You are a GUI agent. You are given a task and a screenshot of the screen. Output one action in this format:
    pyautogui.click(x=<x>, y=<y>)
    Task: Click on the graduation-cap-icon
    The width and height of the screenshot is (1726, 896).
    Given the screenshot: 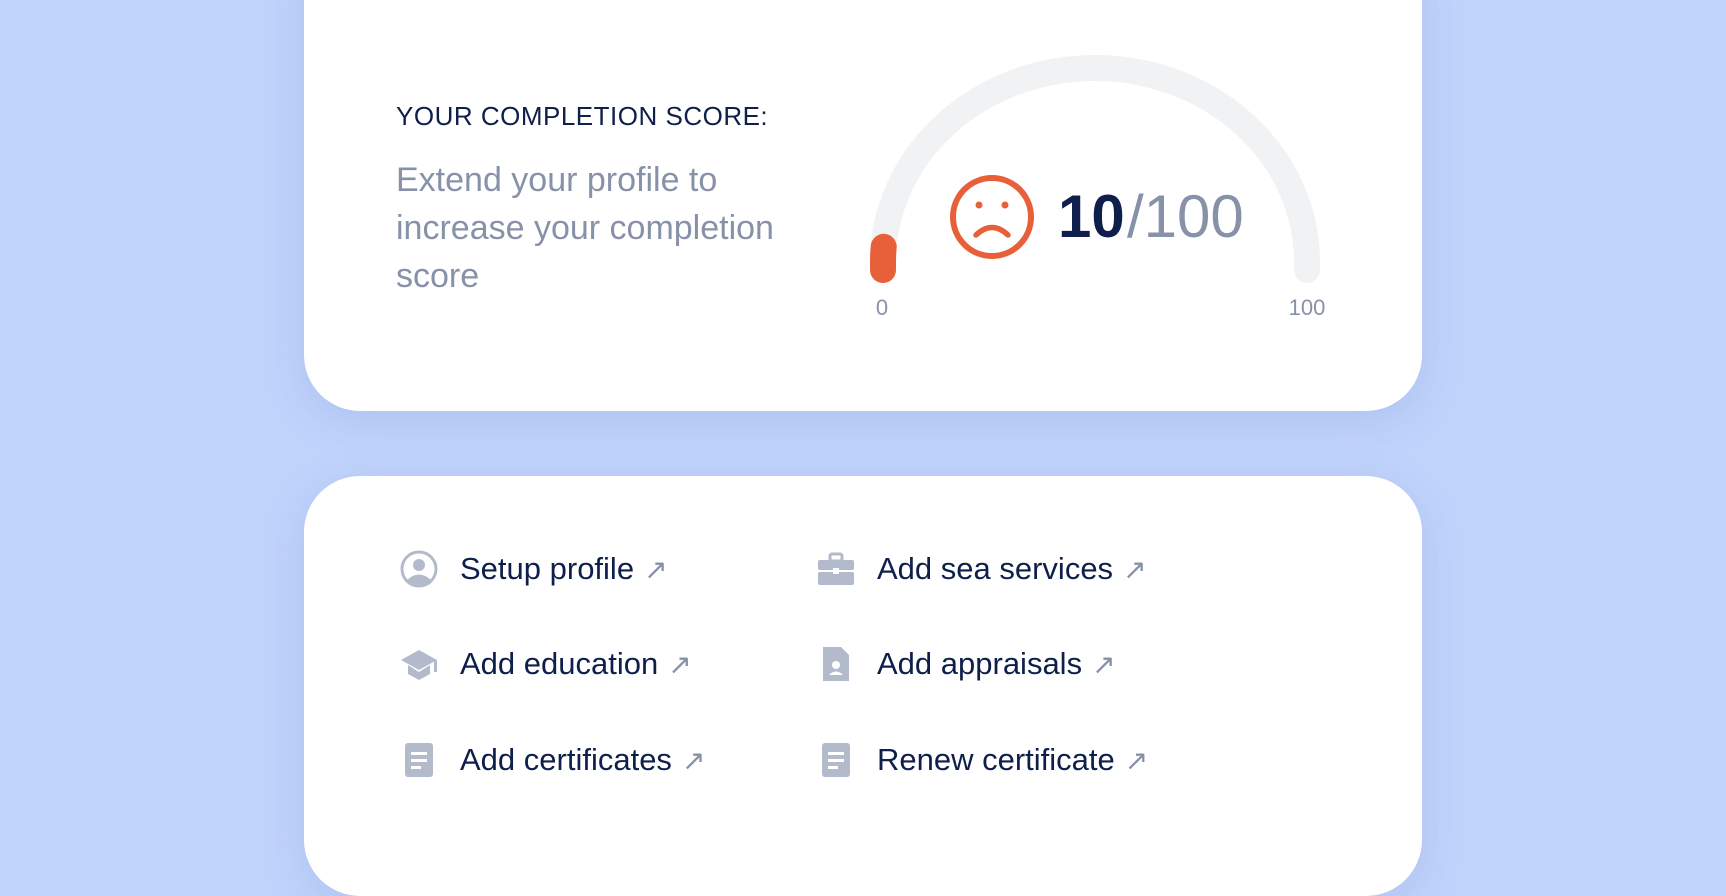 What is the action you would take?
    pyautogui.click(x=419, y=664)
    